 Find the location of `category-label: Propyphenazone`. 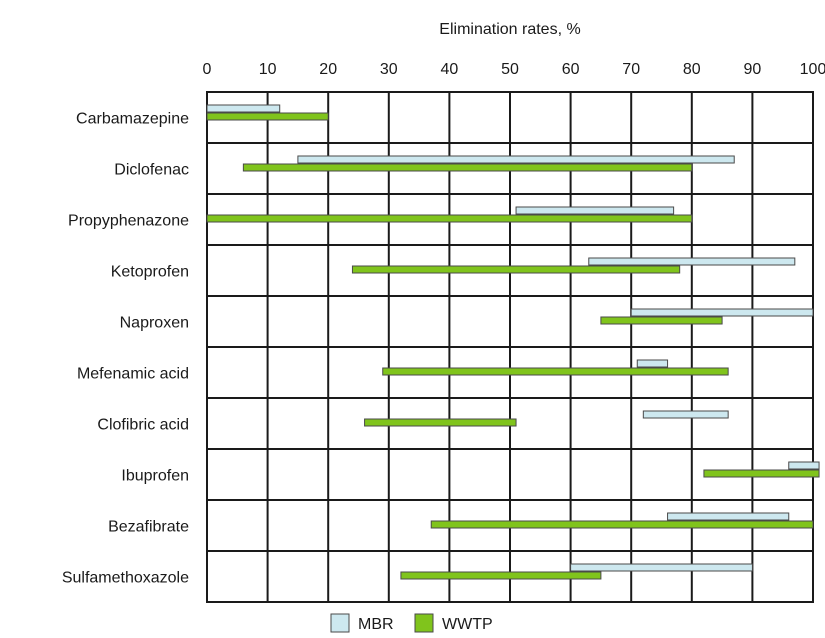

category-label: Propyphenazone is located at coordinates (128, 221).